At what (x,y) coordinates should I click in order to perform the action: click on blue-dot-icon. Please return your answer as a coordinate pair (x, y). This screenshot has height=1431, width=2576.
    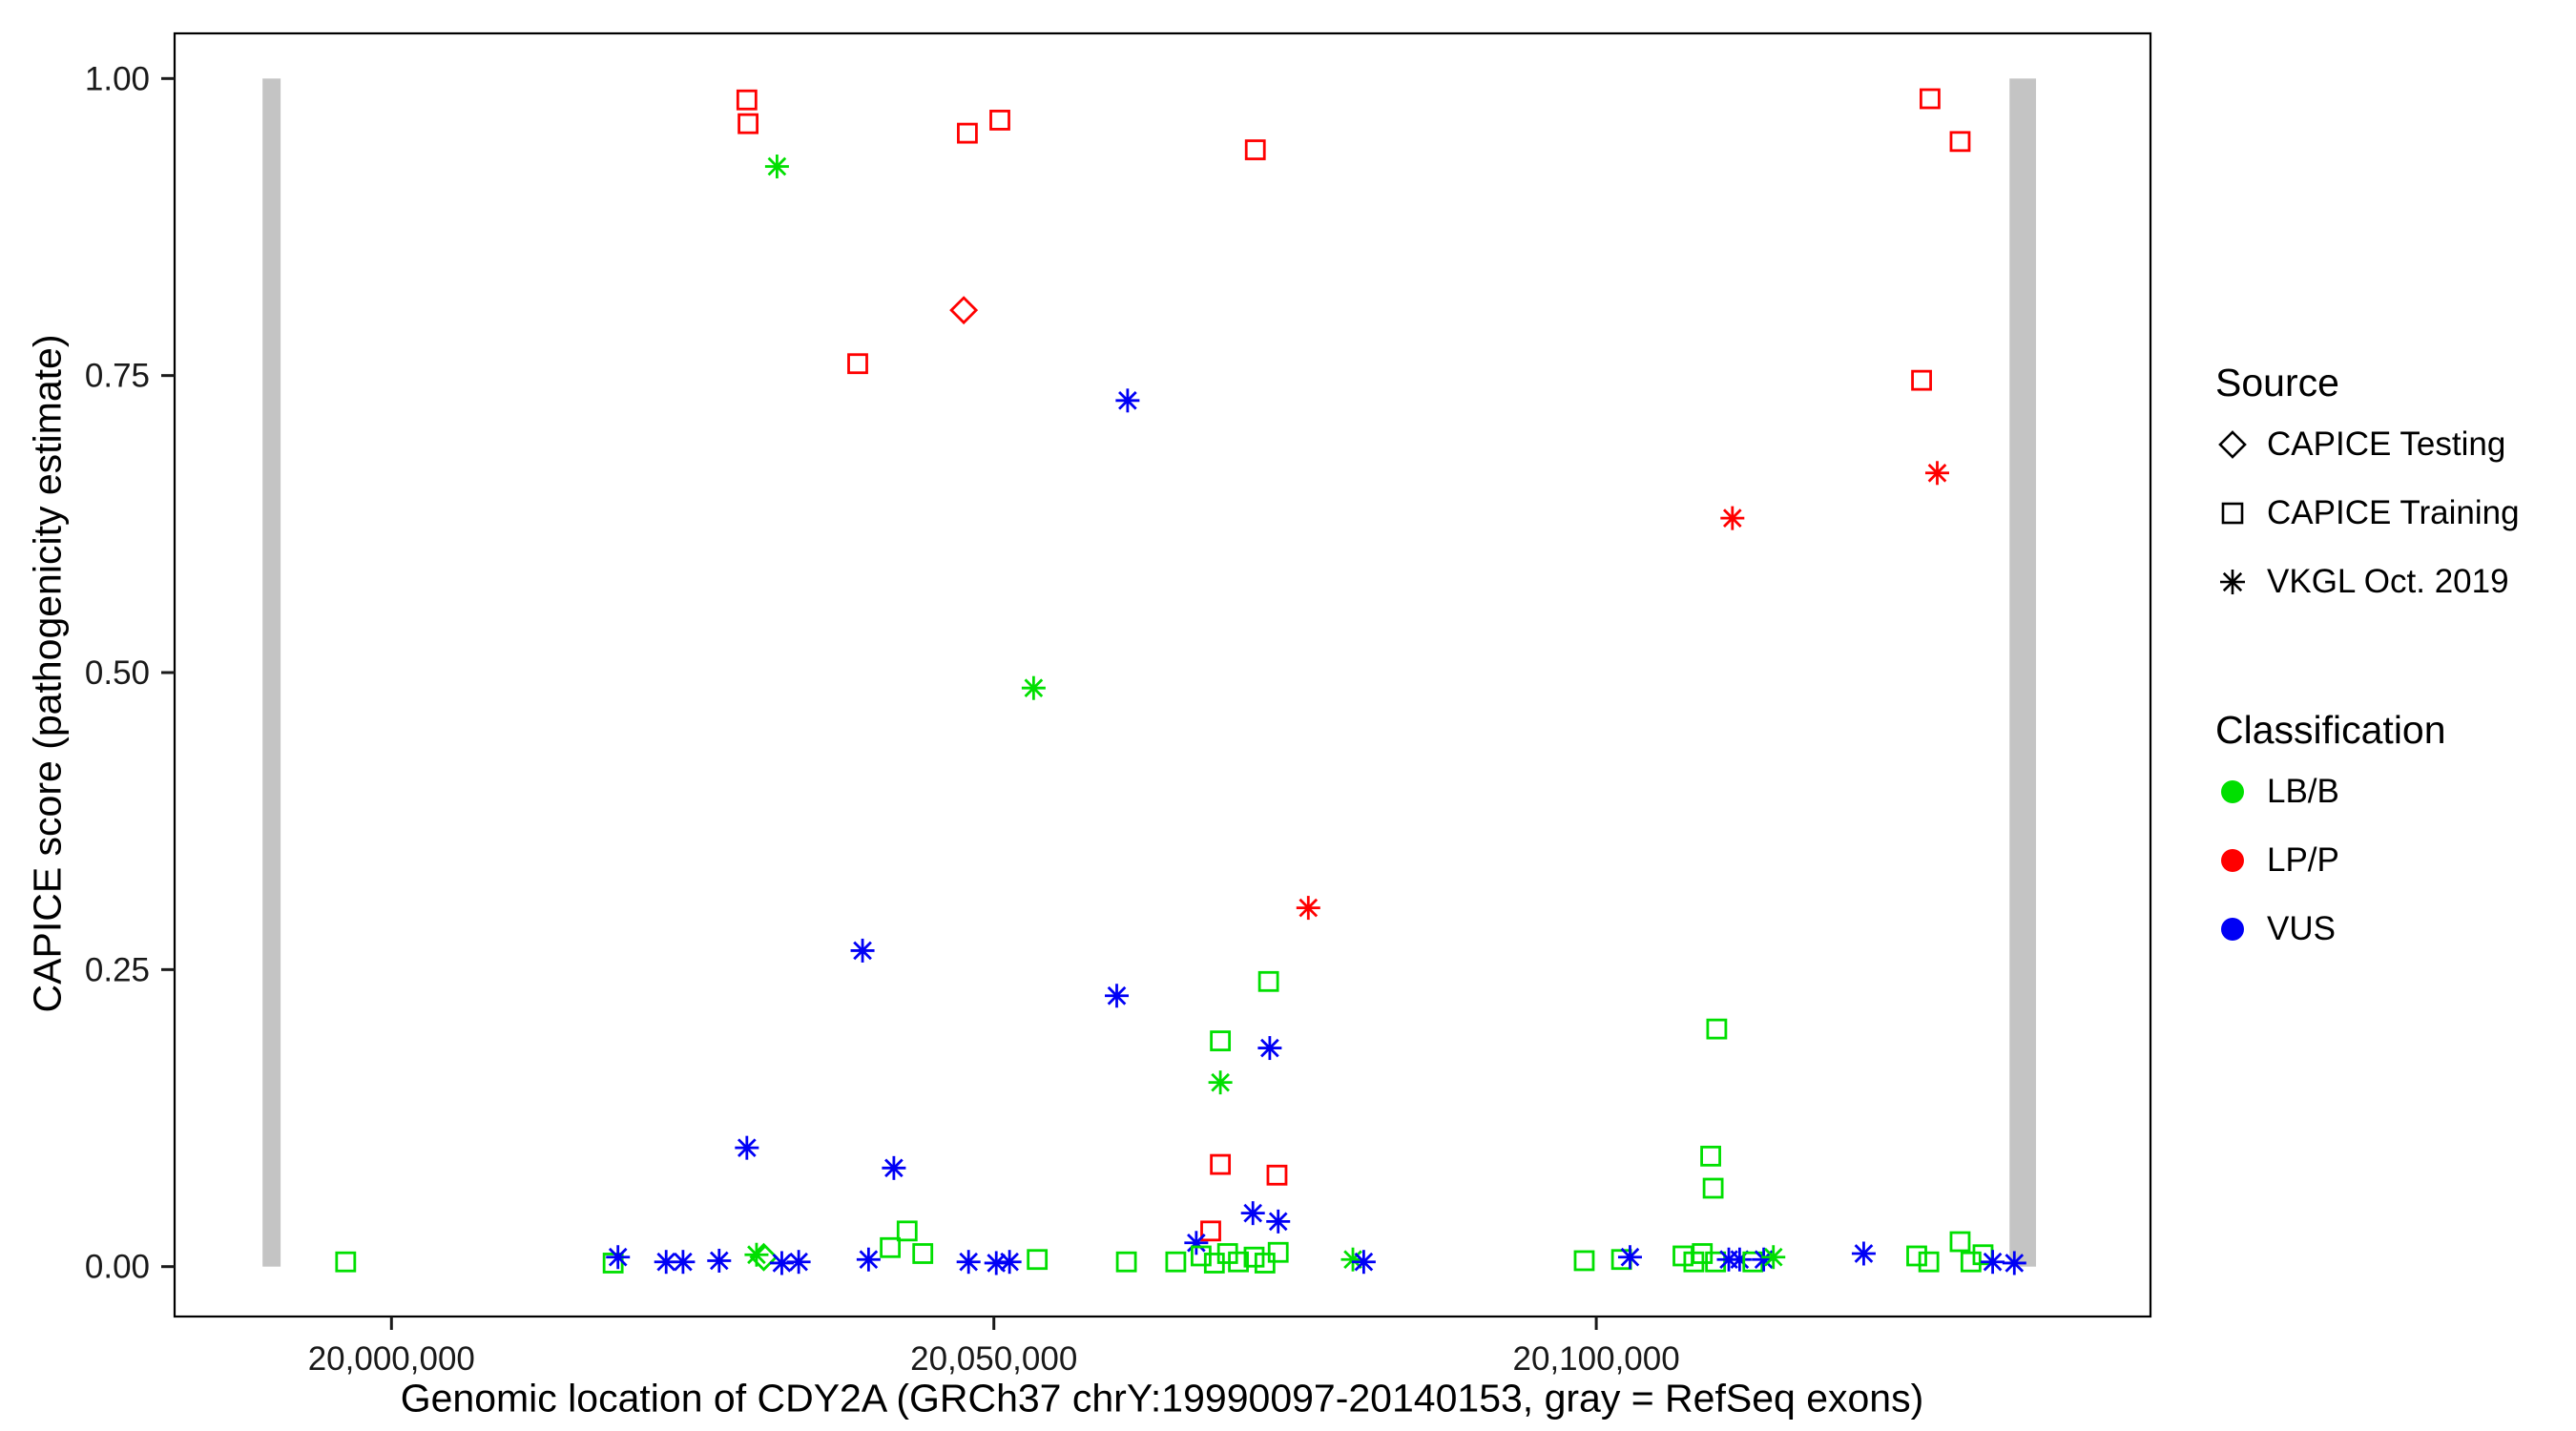
    Looking at the image, I should click on (2232, 929).